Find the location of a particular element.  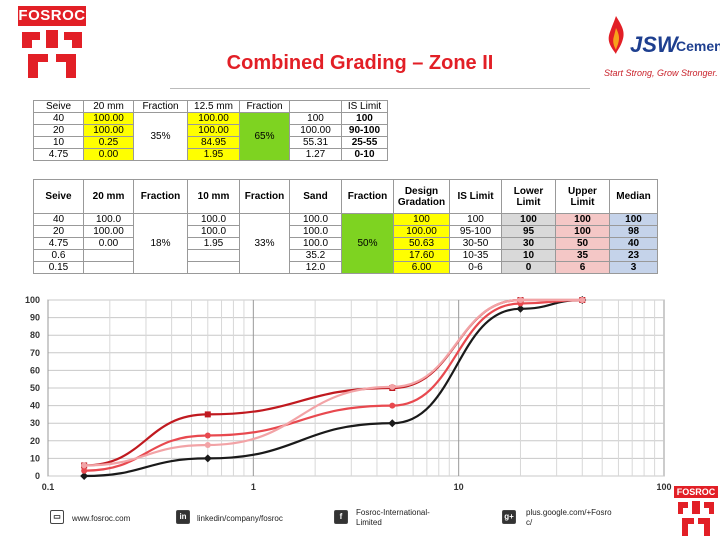

table-row: 40 100.00 35% 100.00 65% 100 100 is located at coordinates (355, 136).